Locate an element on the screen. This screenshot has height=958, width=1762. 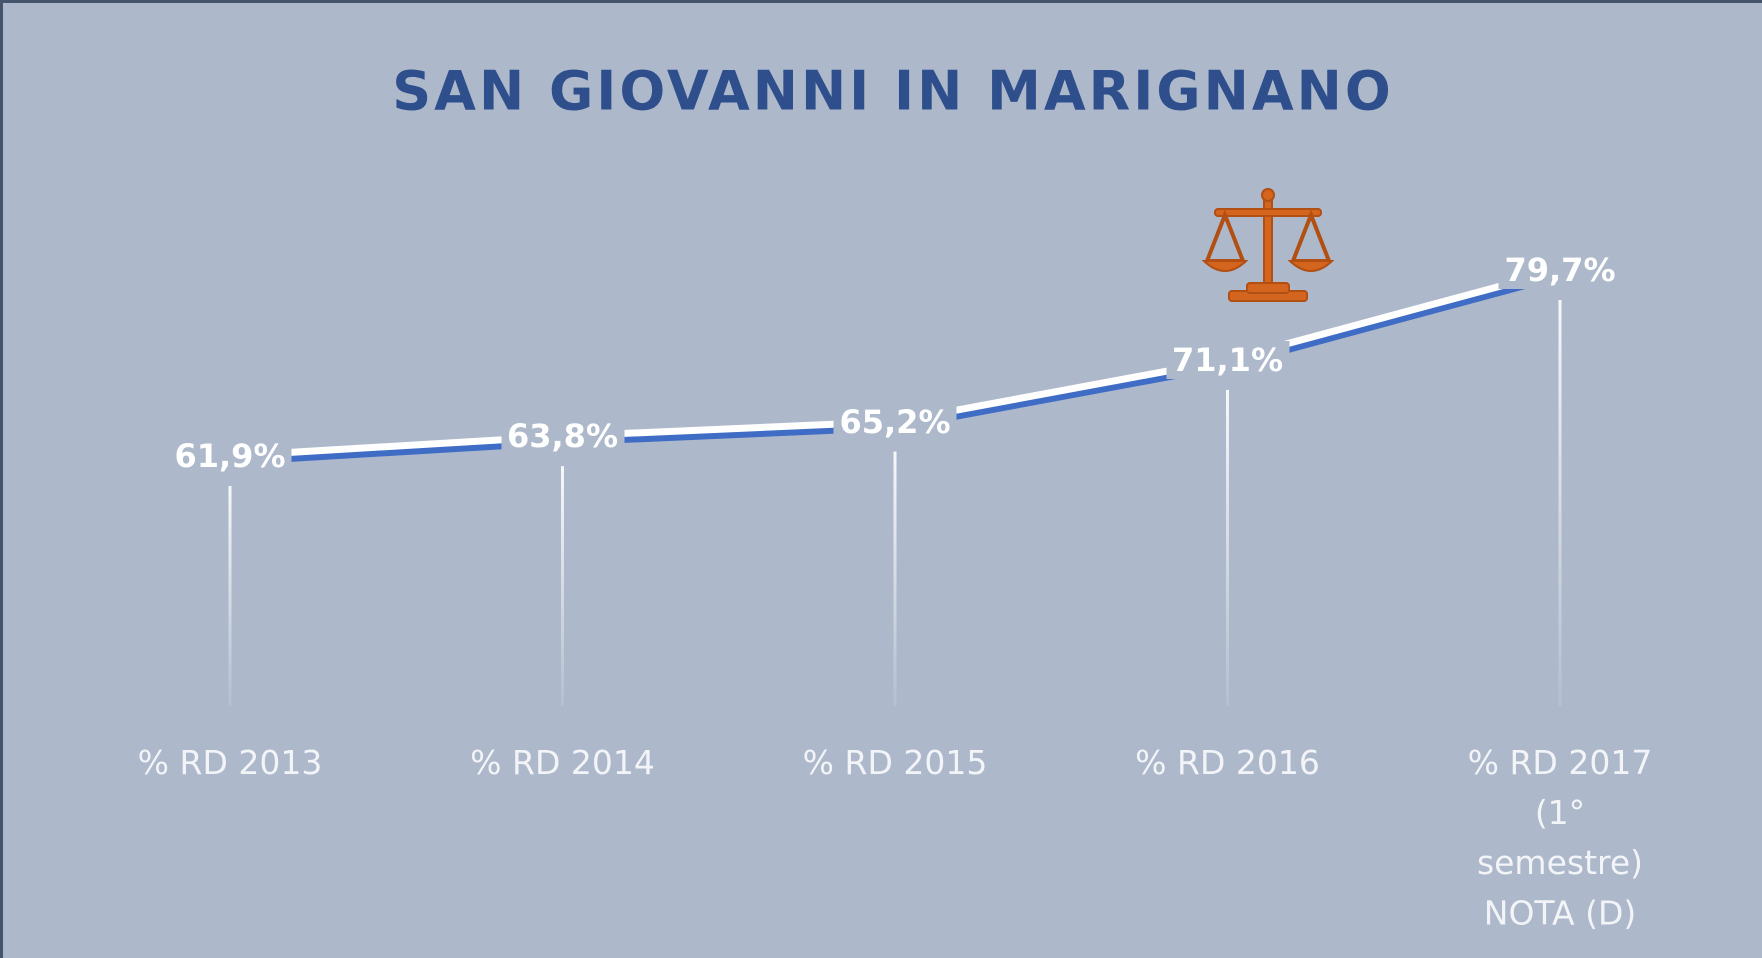
x-tick-label: % RD 2013 is located at coordinates (230, 762).